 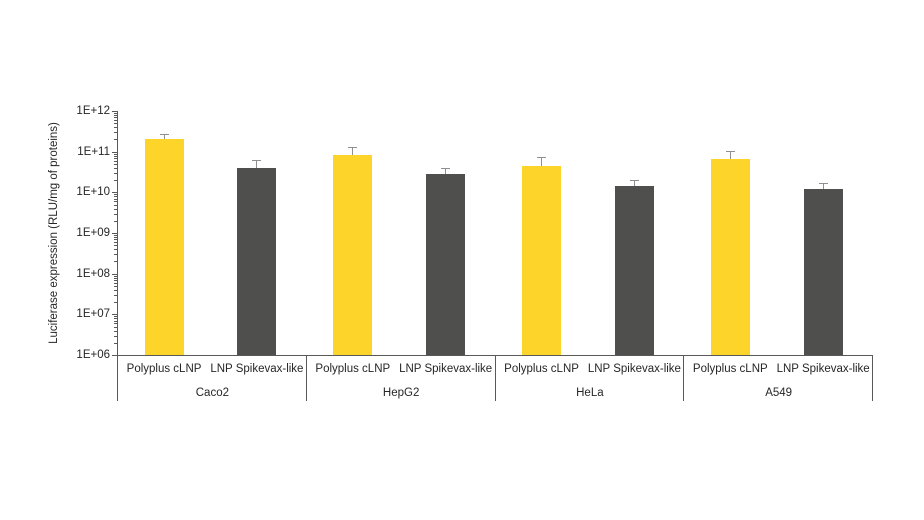 What do you see at coordinates (542, 260) in the screenshot?
I see `bar-polyplus-clnp-hela` at bounding box center [542, 260].